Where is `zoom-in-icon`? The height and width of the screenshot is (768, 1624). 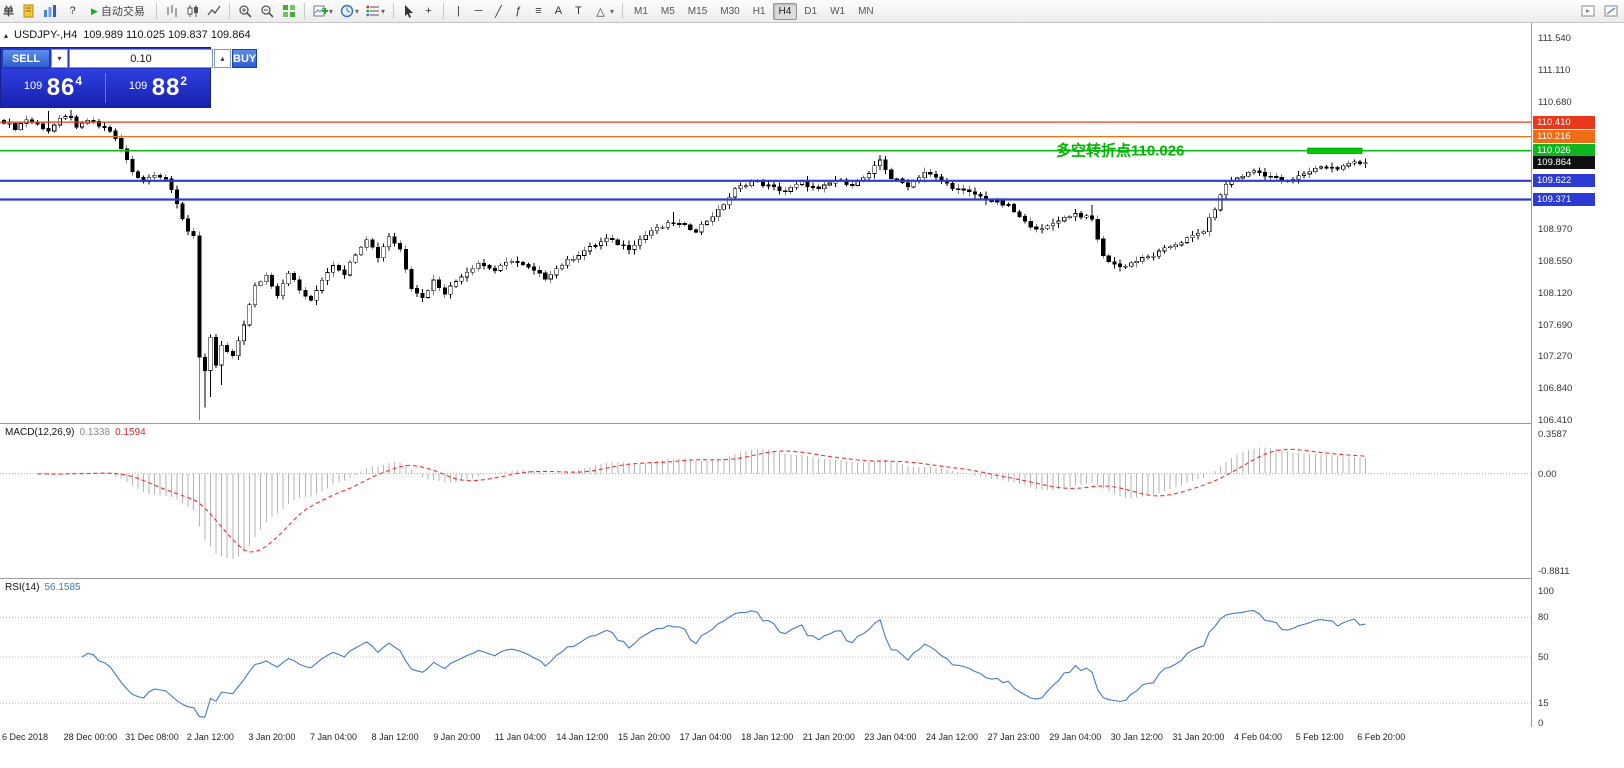
zoom-in-icon is located at coordinates (245, 11).